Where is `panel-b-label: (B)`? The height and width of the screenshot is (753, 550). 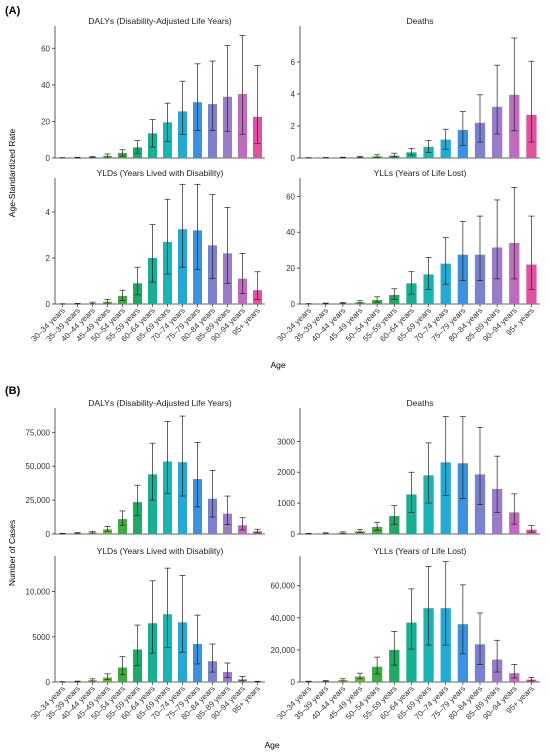
panel-b-label: (B) is located at coordinates (13, 391).